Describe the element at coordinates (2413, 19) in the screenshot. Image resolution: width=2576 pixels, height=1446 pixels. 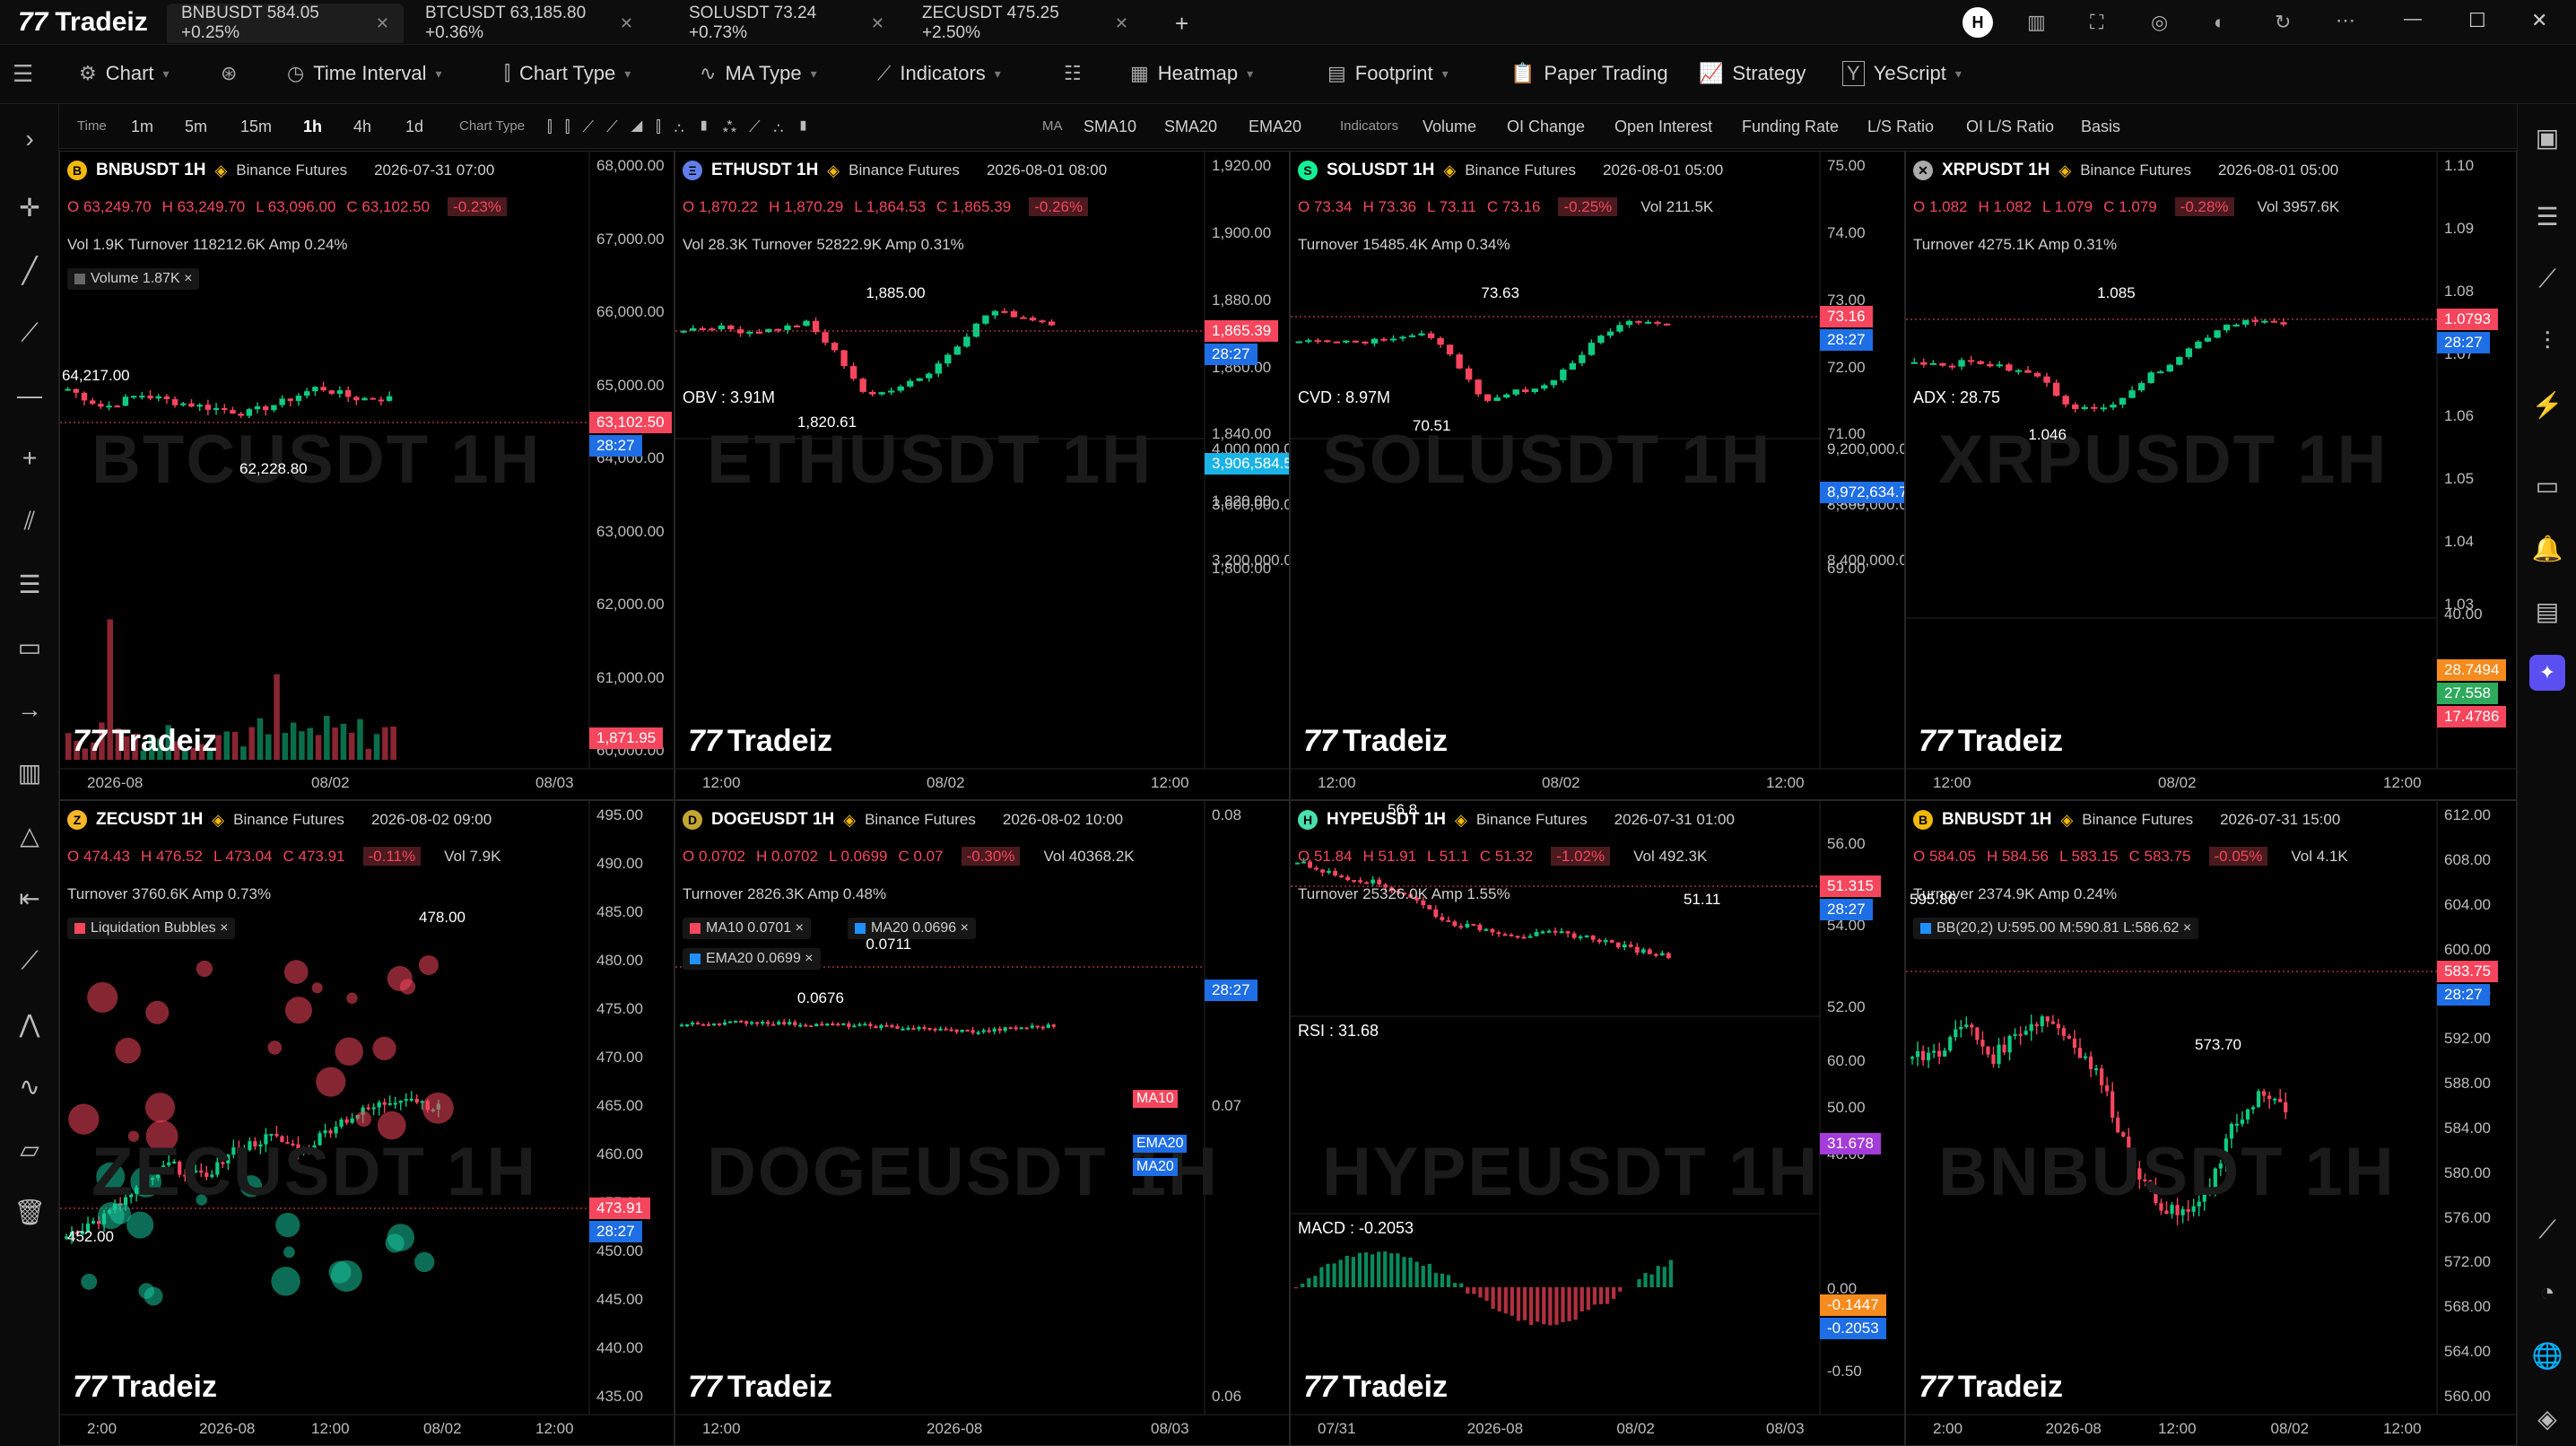
I see `minimize-button: —` at that location.